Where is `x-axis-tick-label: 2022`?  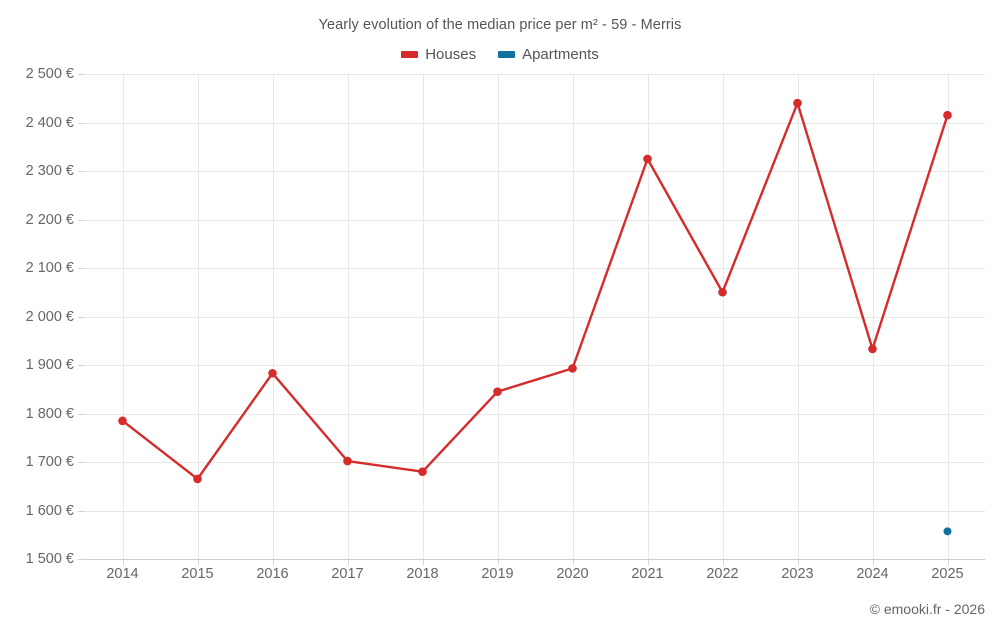
x-axis-tick-label: 2022 is located at coordinates (722, 574).